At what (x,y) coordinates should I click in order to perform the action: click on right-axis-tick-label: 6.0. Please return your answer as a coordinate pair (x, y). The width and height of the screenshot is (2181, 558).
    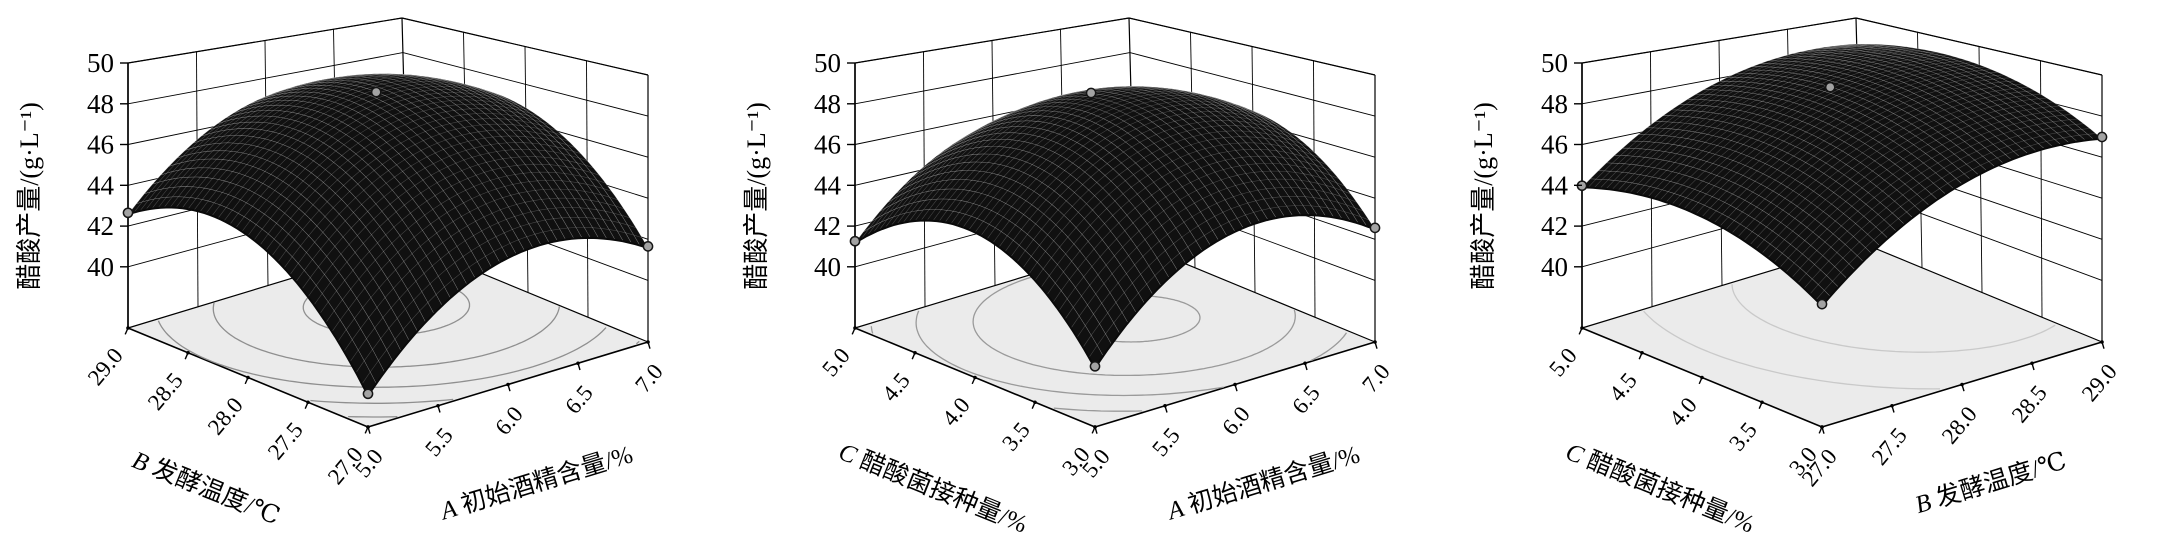
    Looking at the image, I should click on (509, 421).